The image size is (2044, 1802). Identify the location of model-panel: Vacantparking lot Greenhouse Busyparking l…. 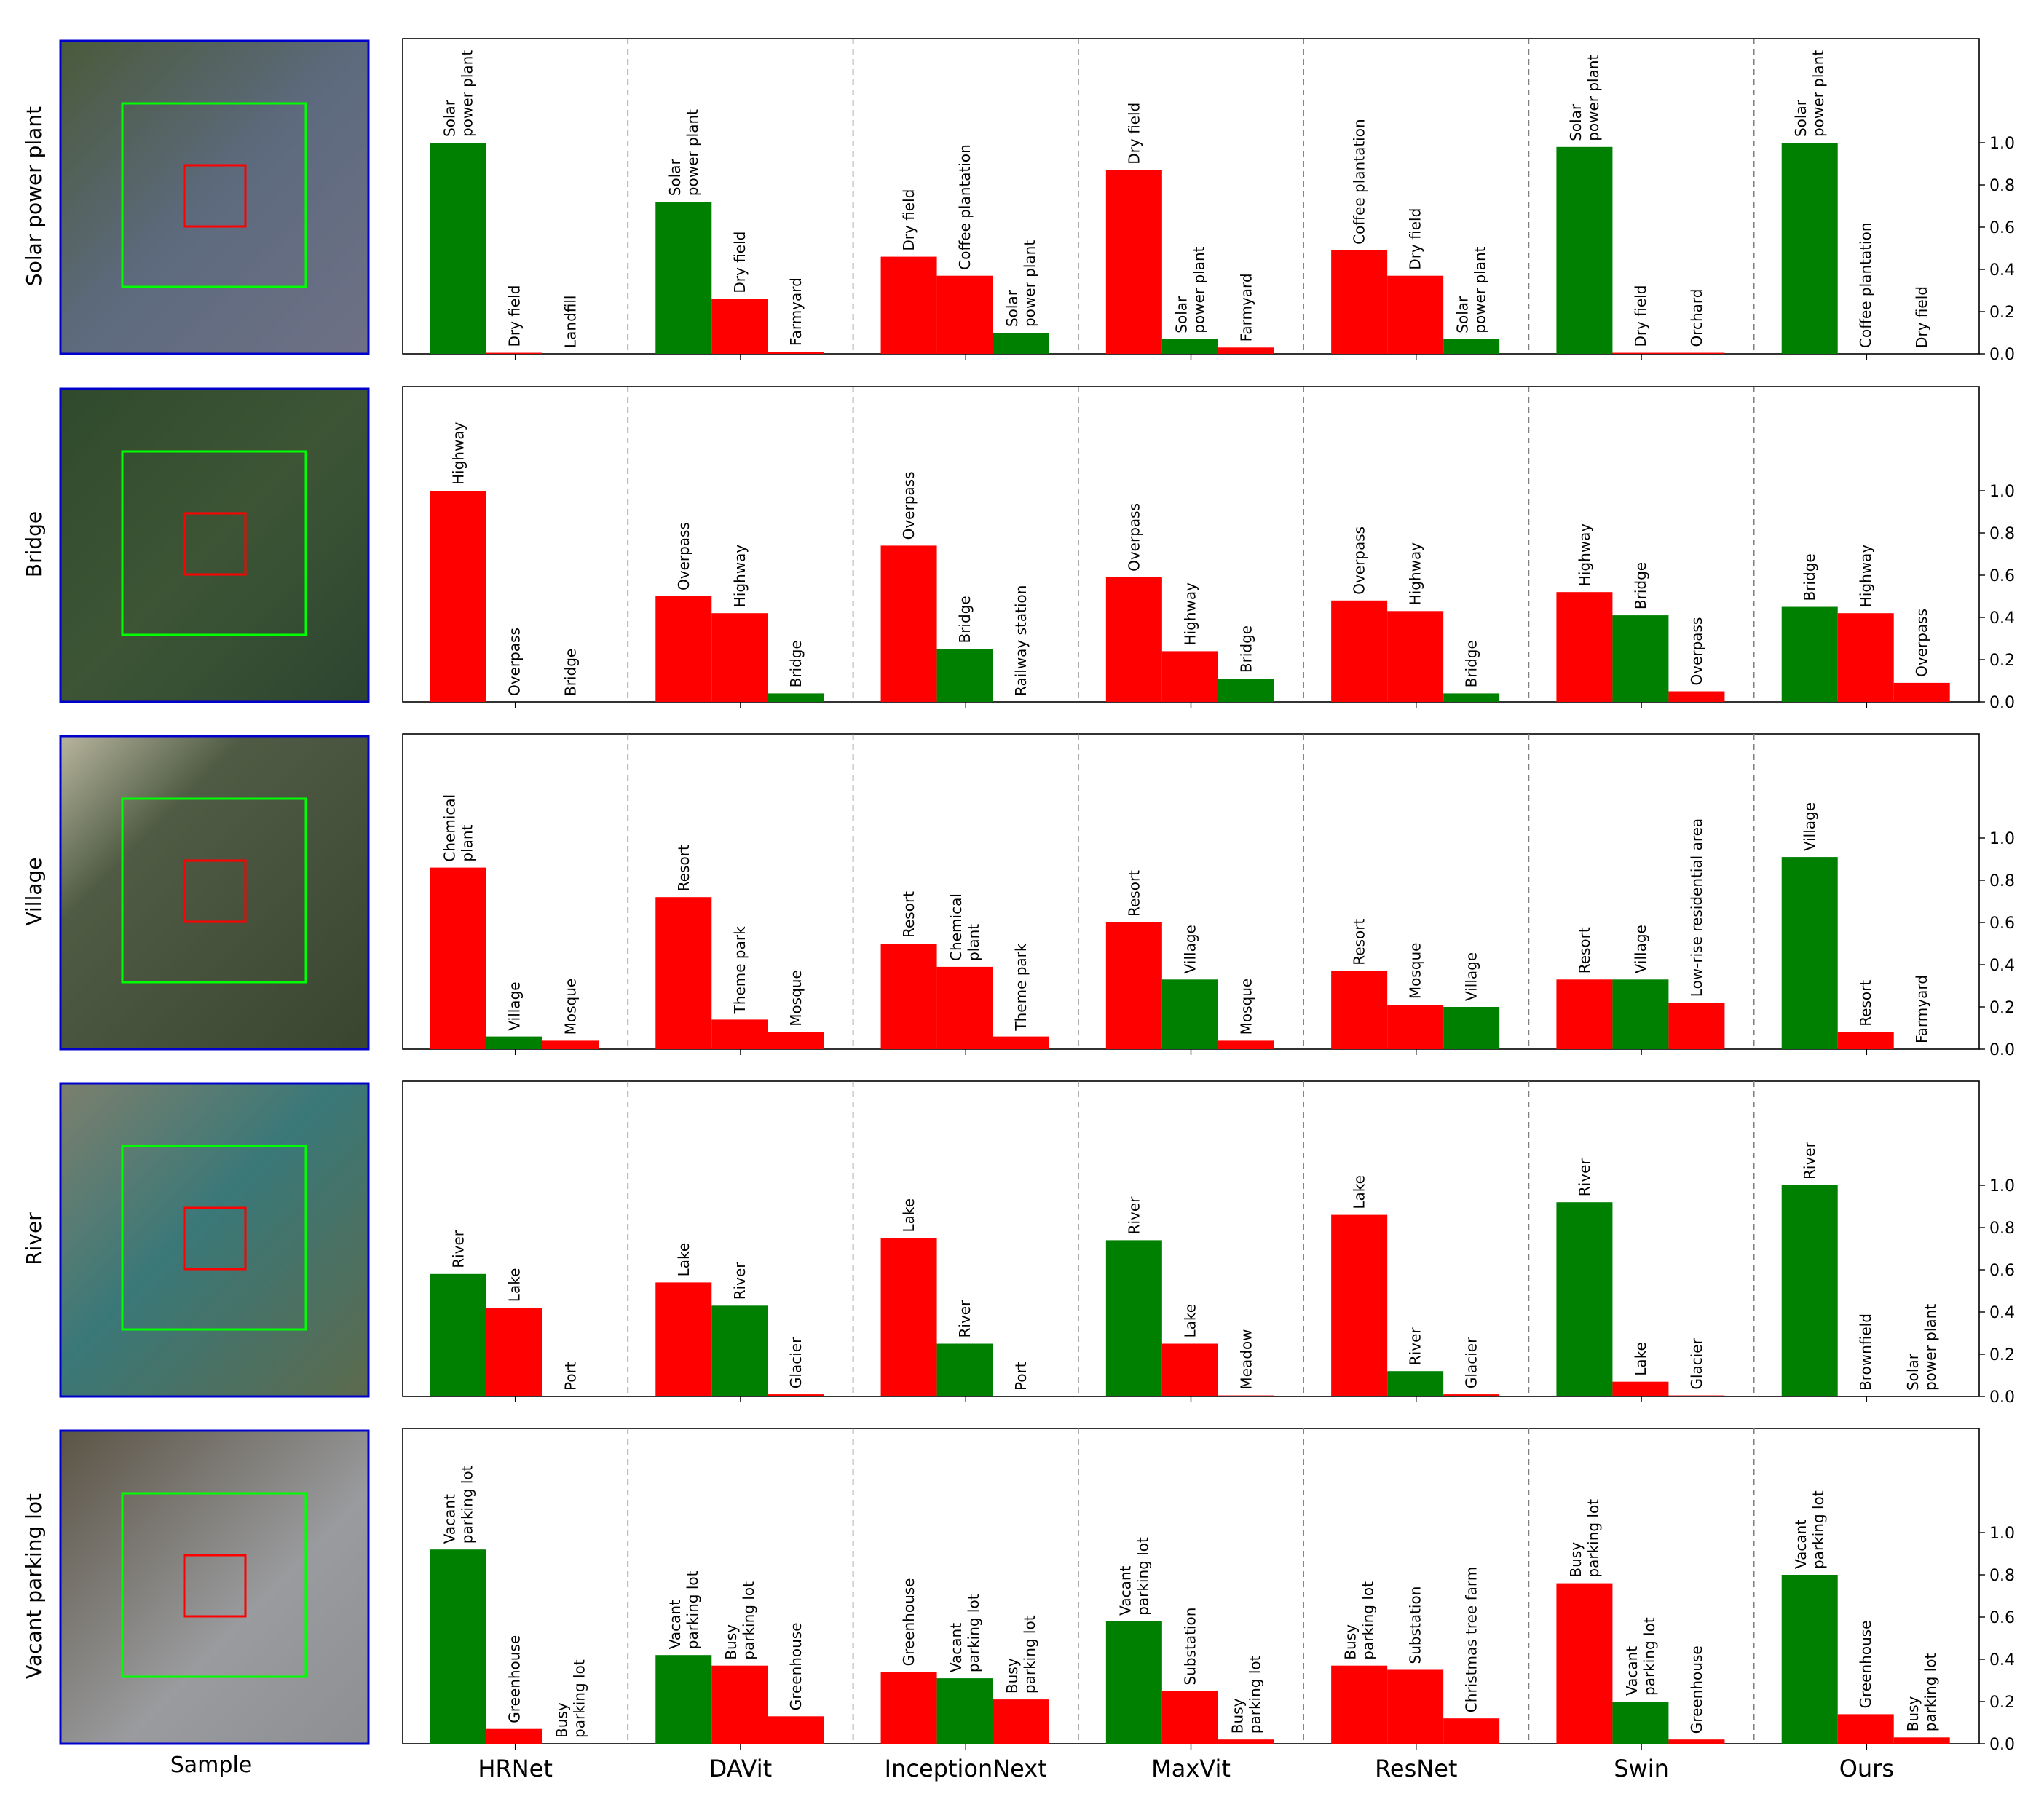
(509, 1608).